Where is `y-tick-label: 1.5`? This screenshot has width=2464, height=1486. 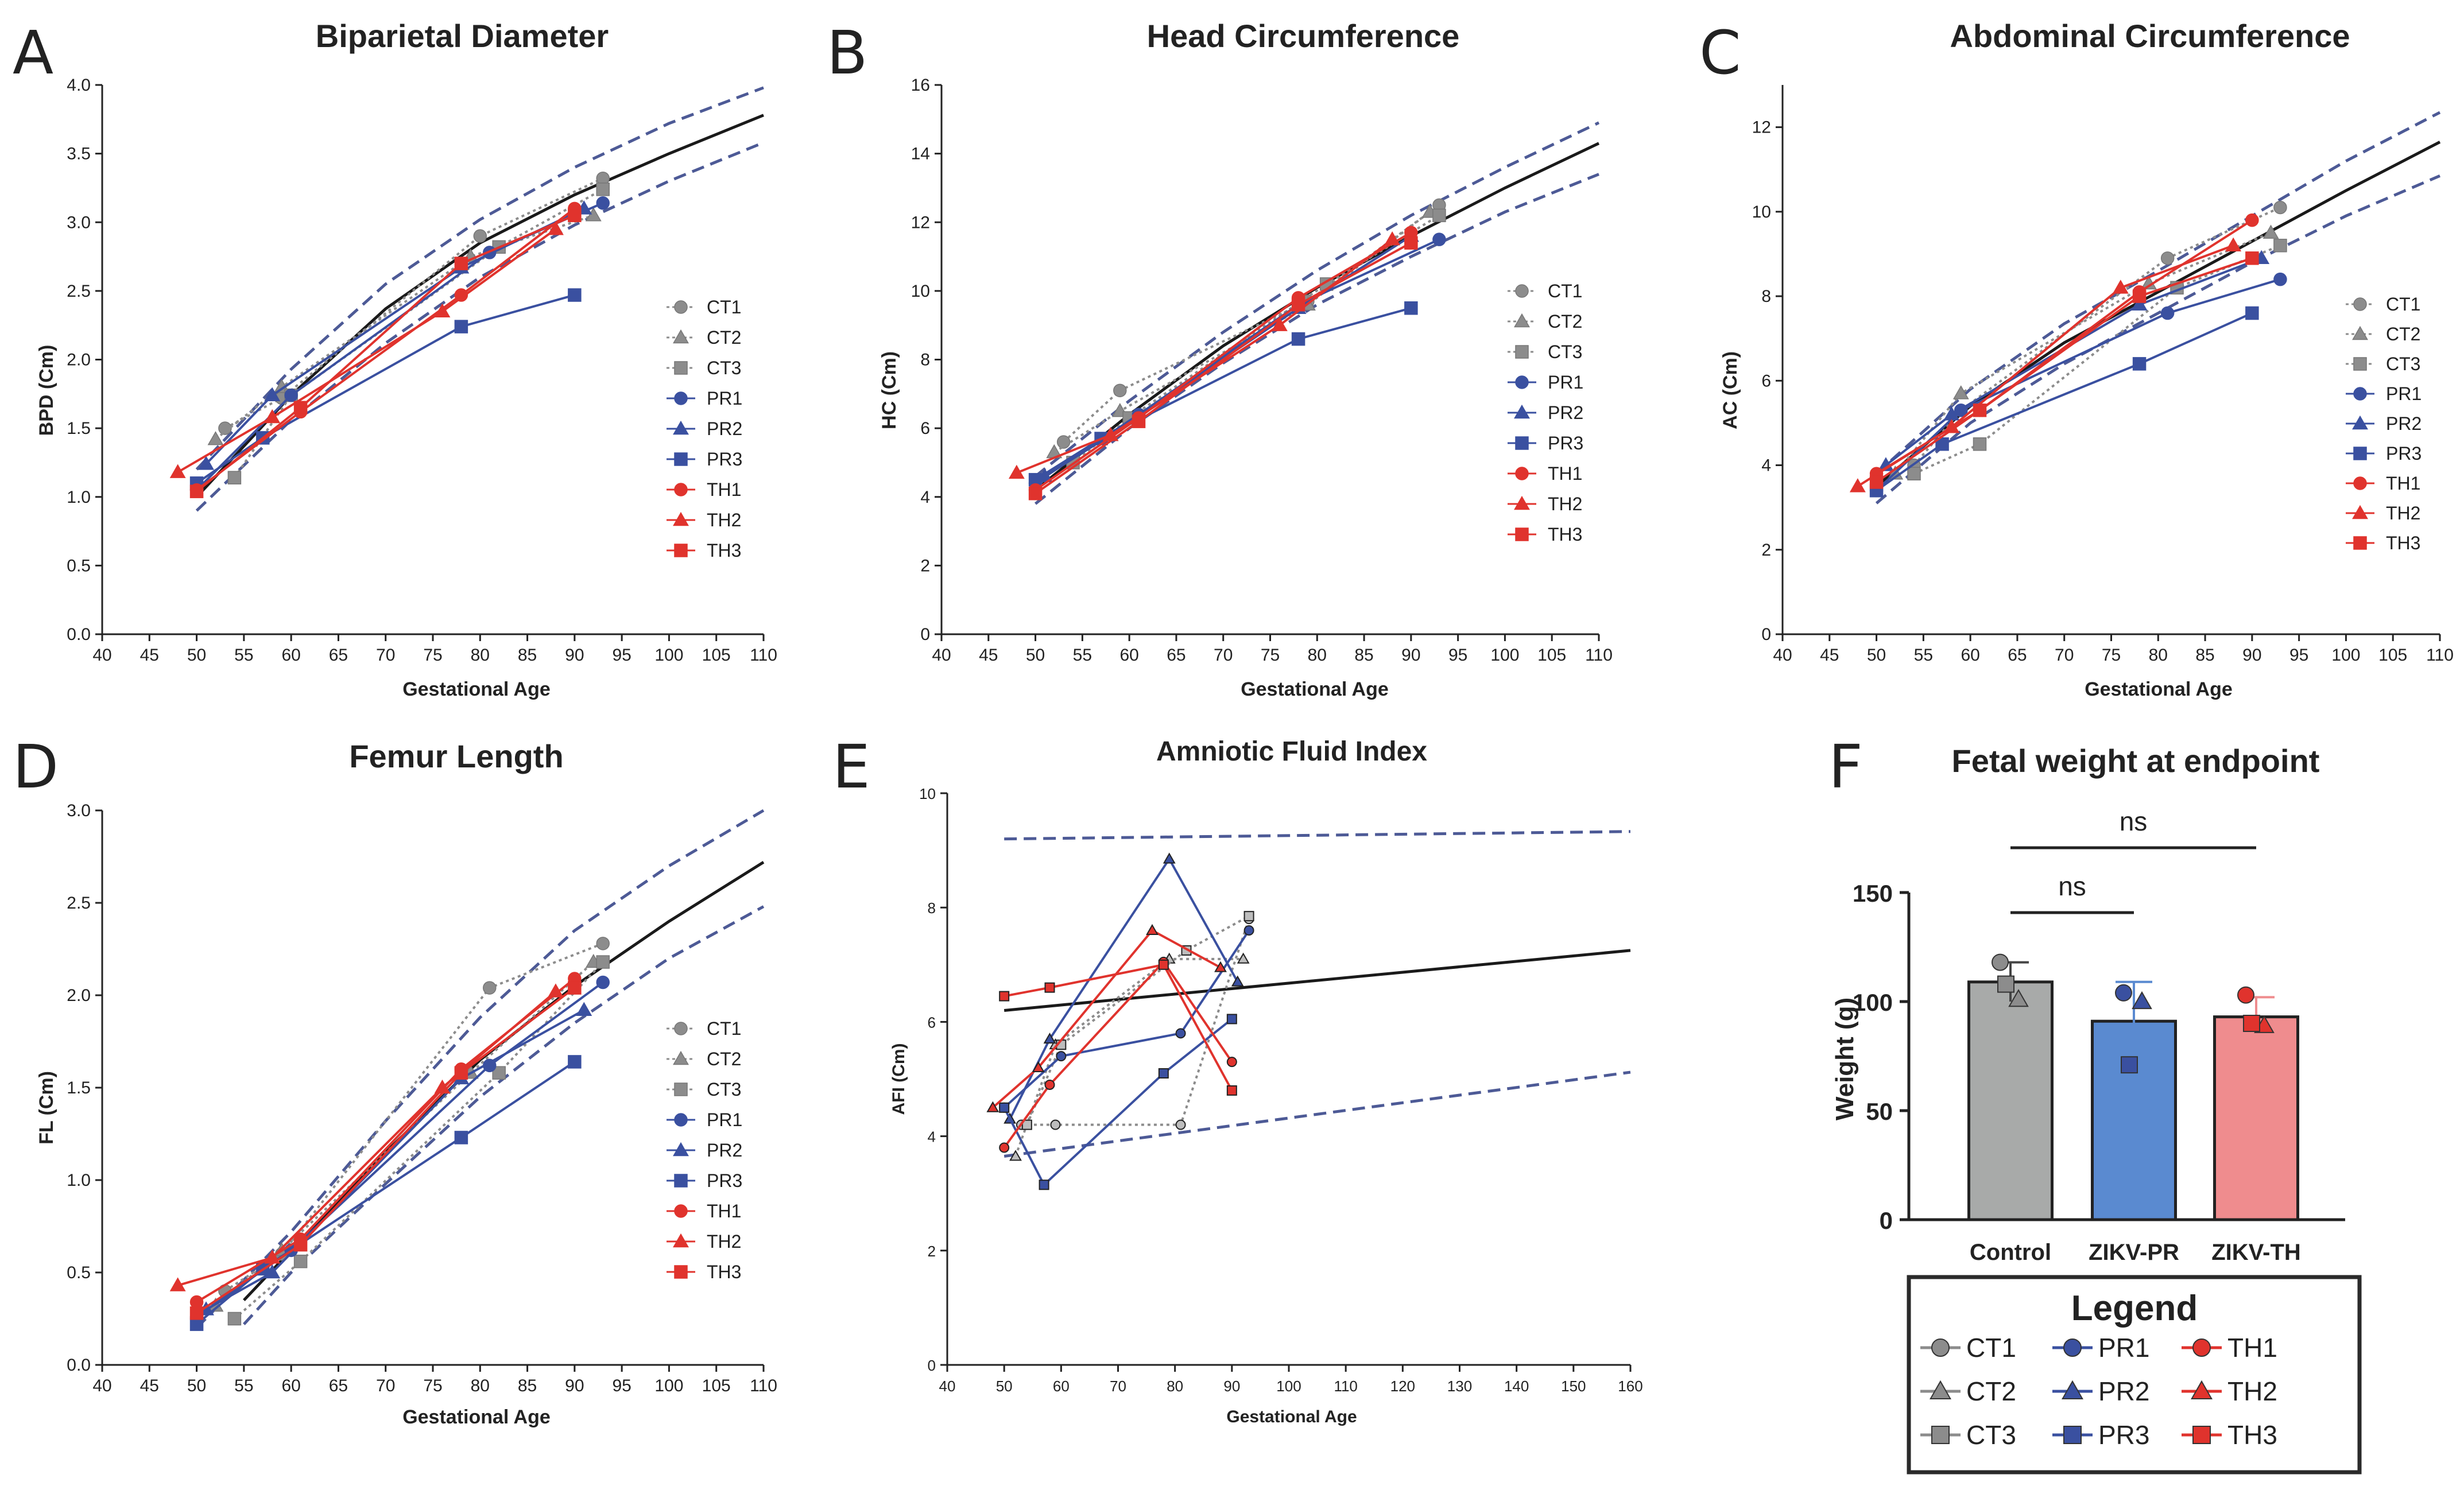 y-tick-label: 1.5 is located at coordinates (79, 428).